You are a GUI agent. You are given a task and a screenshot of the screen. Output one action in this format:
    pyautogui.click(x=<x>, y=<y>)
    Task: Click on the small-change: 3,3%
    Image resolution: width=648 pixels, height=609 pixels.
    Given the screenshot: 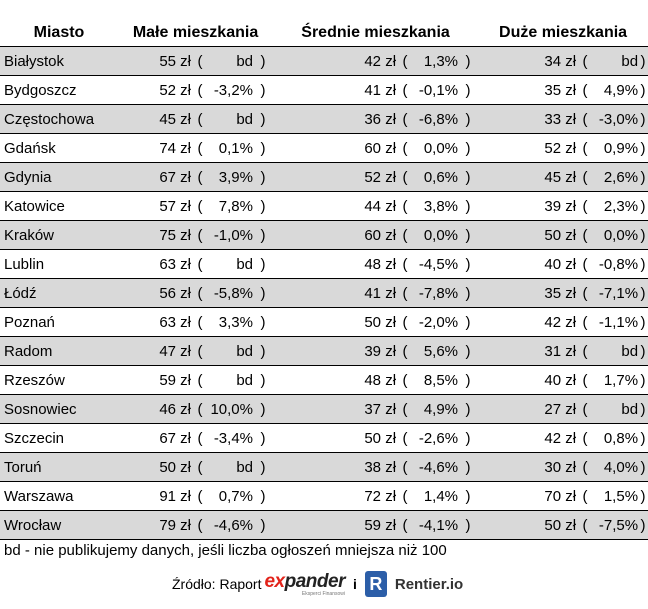 What is the action you would take?
    pyautogui.click(x=229, y=322)
    